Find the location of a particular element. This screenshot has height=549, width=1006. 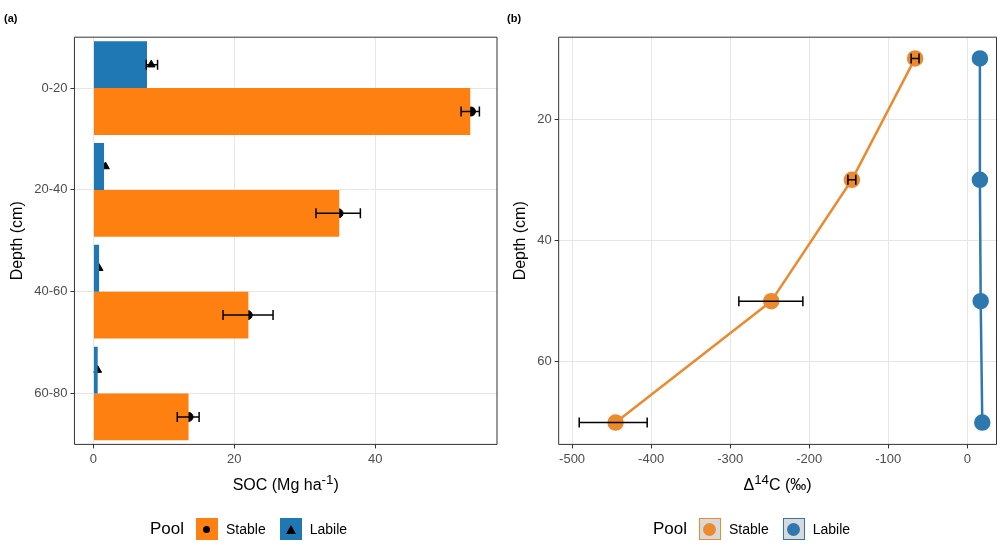

x-tick-label: -200 is located at coordinates (809, 458).